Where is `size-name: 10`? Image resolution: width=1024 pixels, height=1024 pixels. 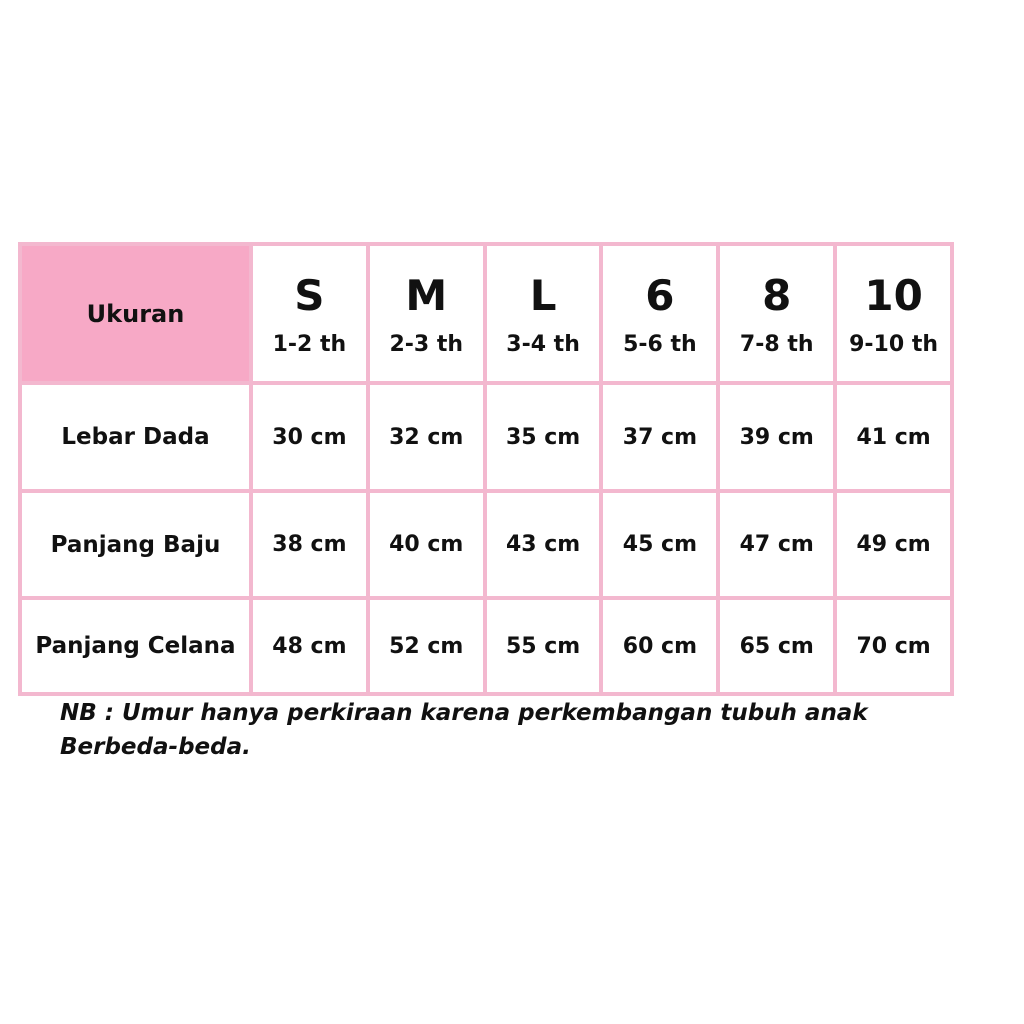 size-name: 10 is located at coordinates (893, 295).